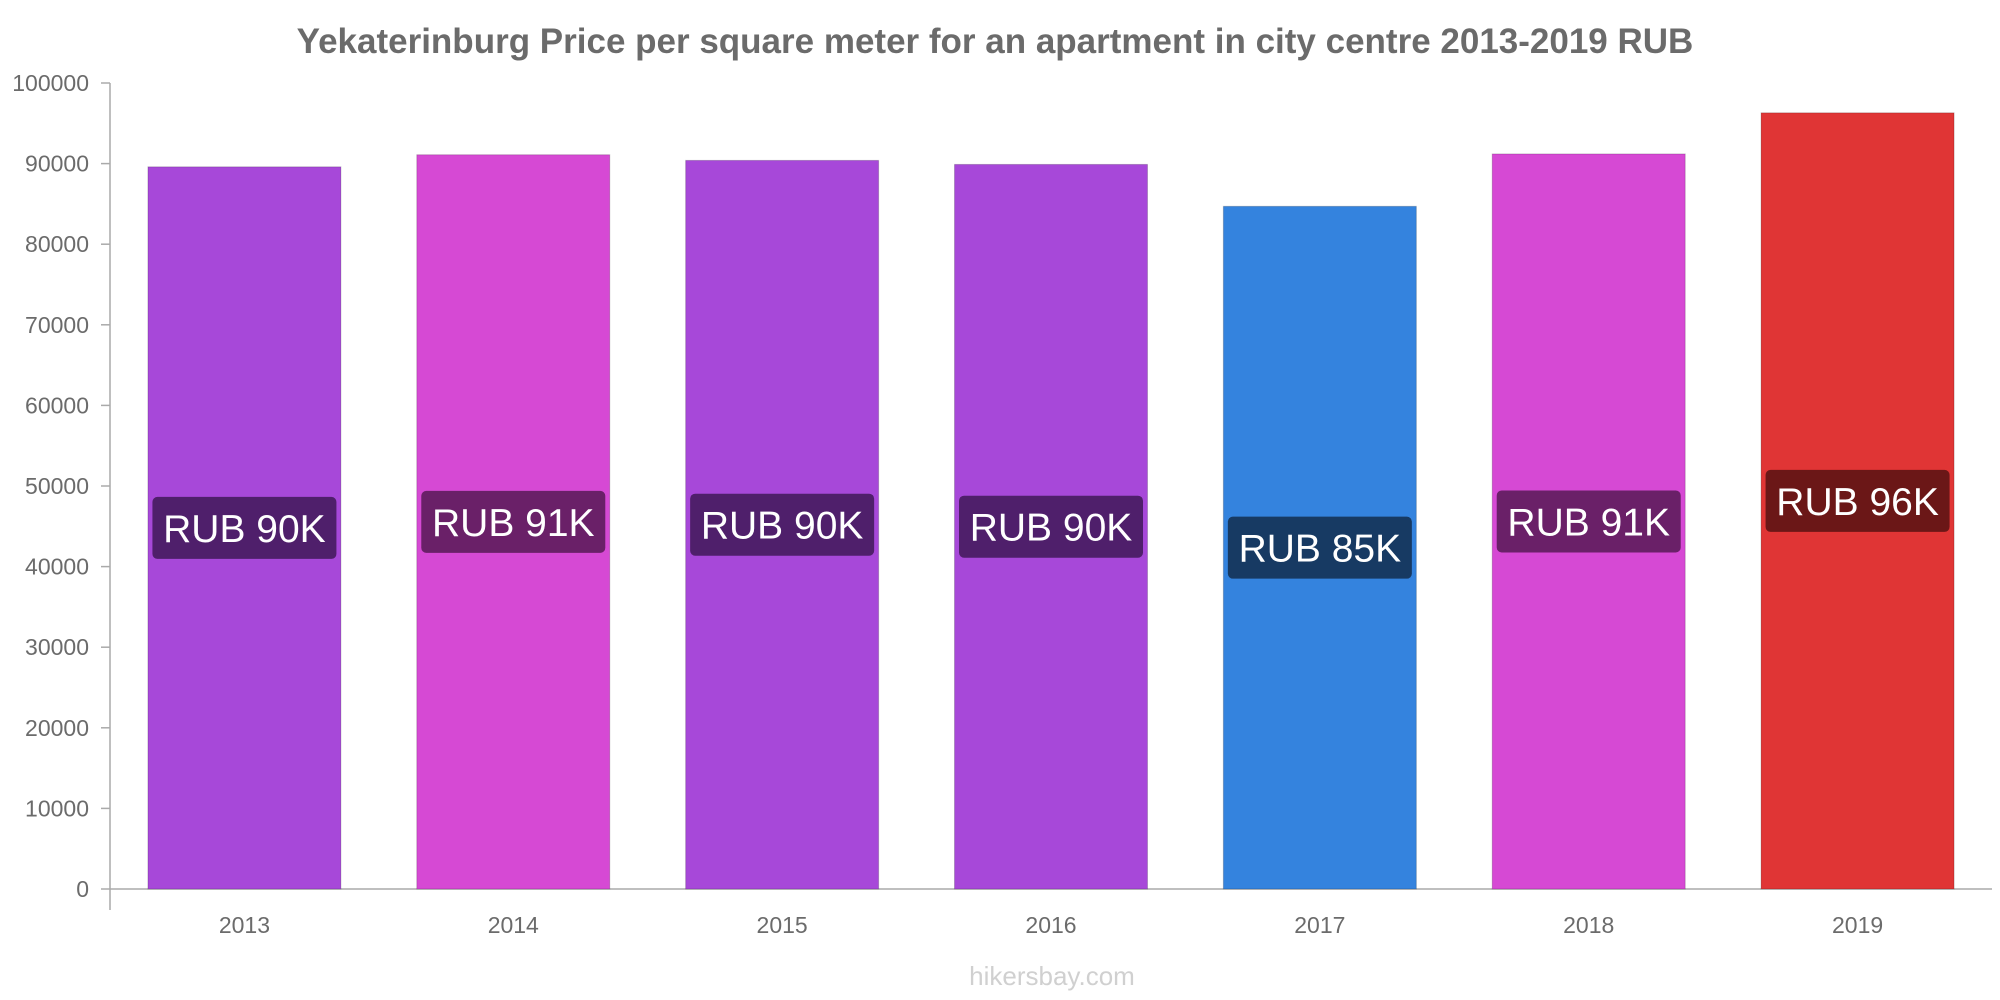 The width and height of the screenshot is (2000, 1000). Describe the element at coordinates (244, 925) in the screenshot. I see `x-tick-label: 2013` at that location.